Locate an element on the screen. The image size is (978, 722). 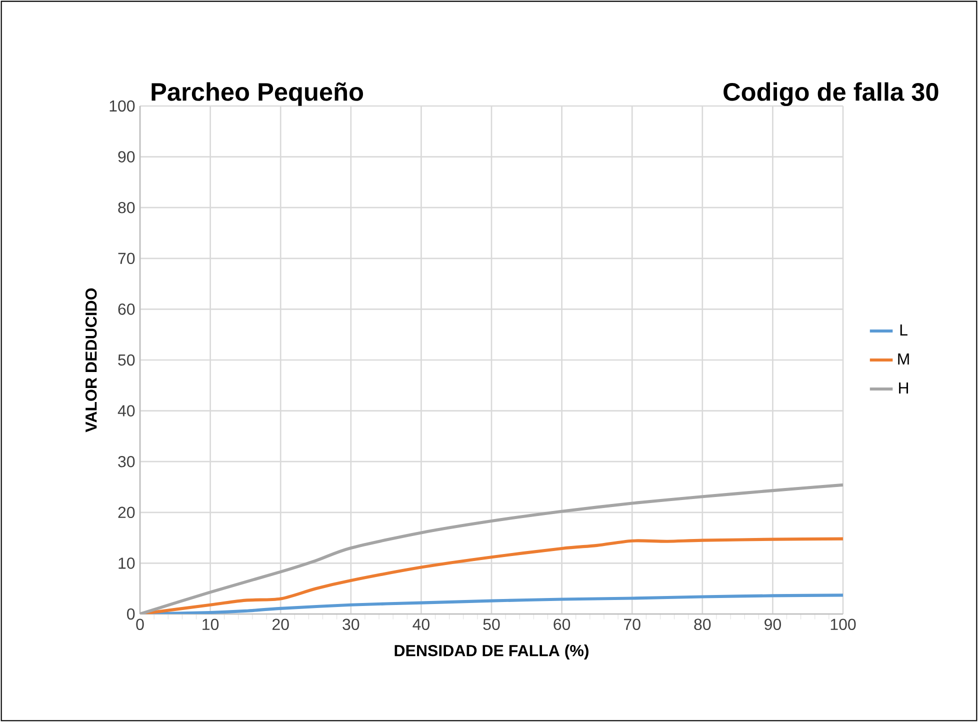
y-tick-label: 30 is located at coordinates (126, 462).